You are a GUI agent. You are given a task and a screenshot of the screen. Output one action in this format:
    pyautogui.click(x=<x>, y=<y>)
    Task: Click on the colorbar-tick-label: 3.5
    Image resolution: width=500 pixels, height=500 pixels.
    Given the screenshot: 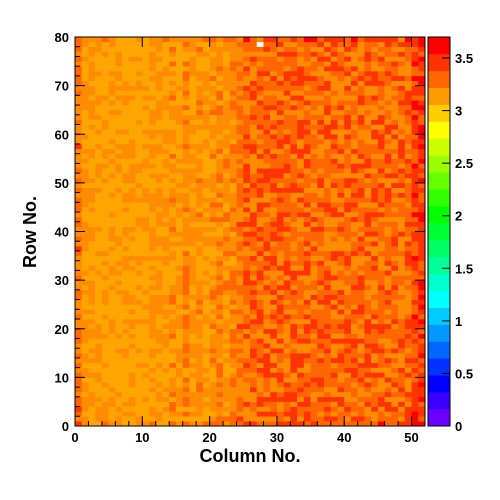 What is the action you would take?
    pyautogui.click(x=464, y=58)
    